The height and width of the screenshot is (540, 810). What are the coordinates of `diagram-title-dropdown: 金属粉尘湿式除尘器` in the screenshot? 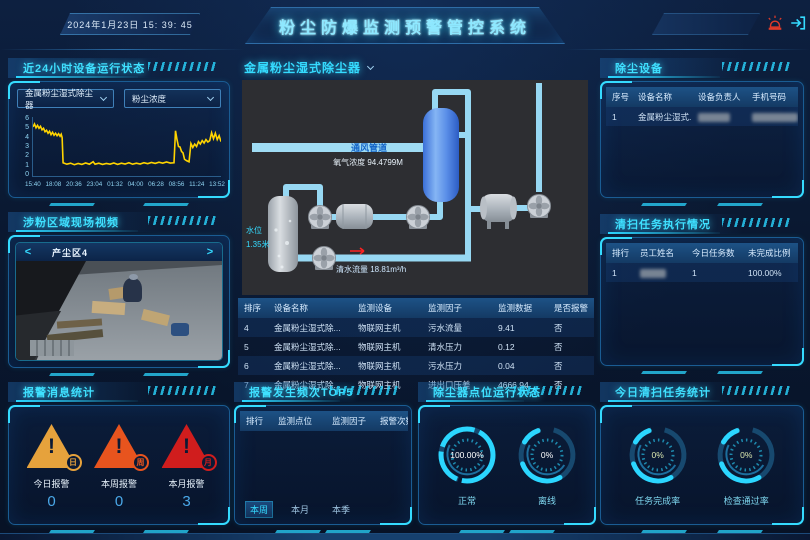 It's located at (309, 67).